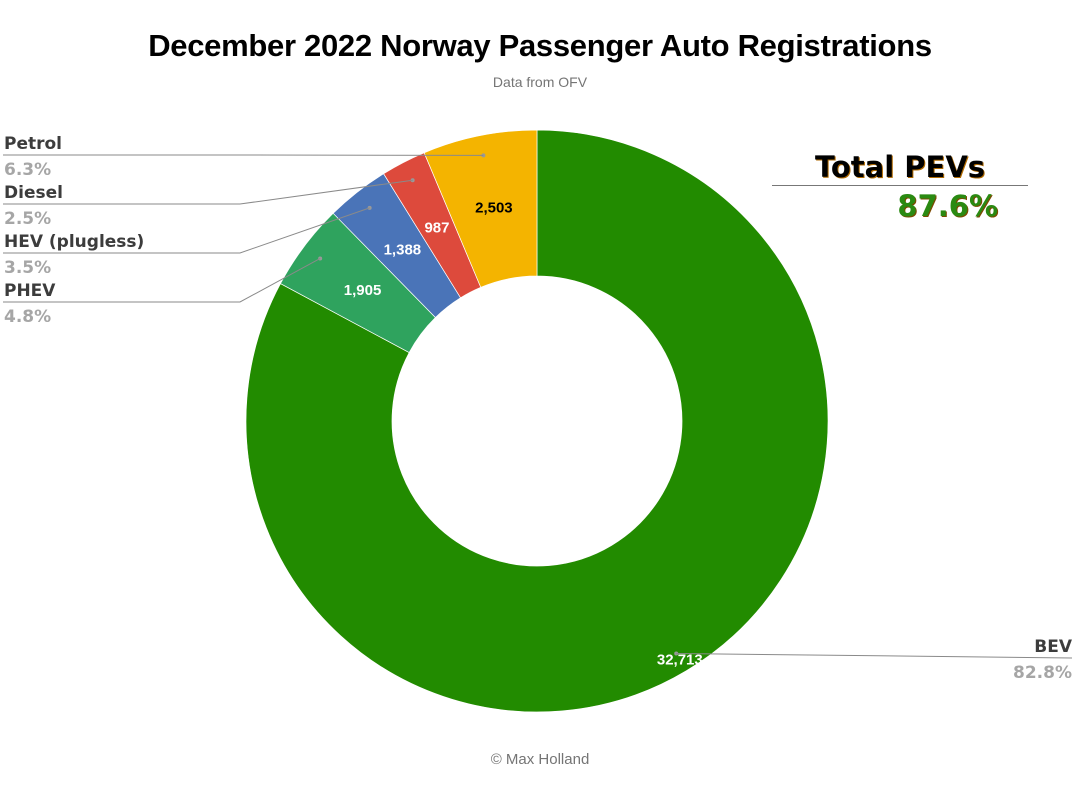  I want to click on legend-percent-phev: 4.8%, so click(27, 317).